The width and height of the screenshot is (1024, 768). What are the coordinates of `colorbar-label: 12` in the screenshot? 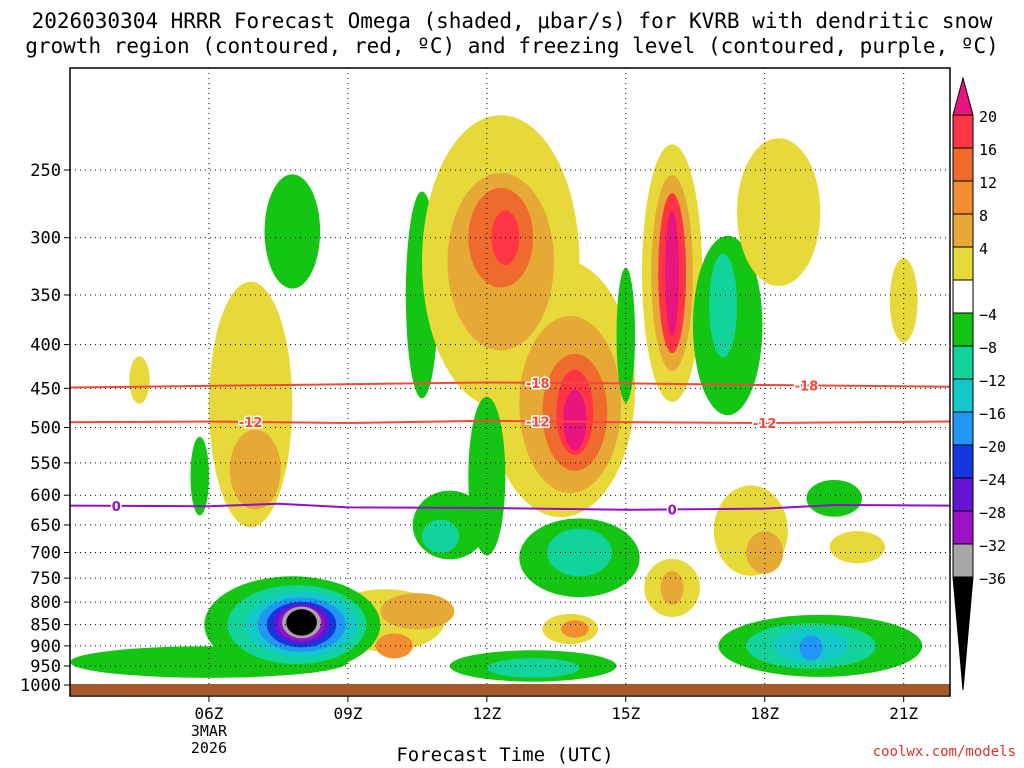 It's located at (988, 183).